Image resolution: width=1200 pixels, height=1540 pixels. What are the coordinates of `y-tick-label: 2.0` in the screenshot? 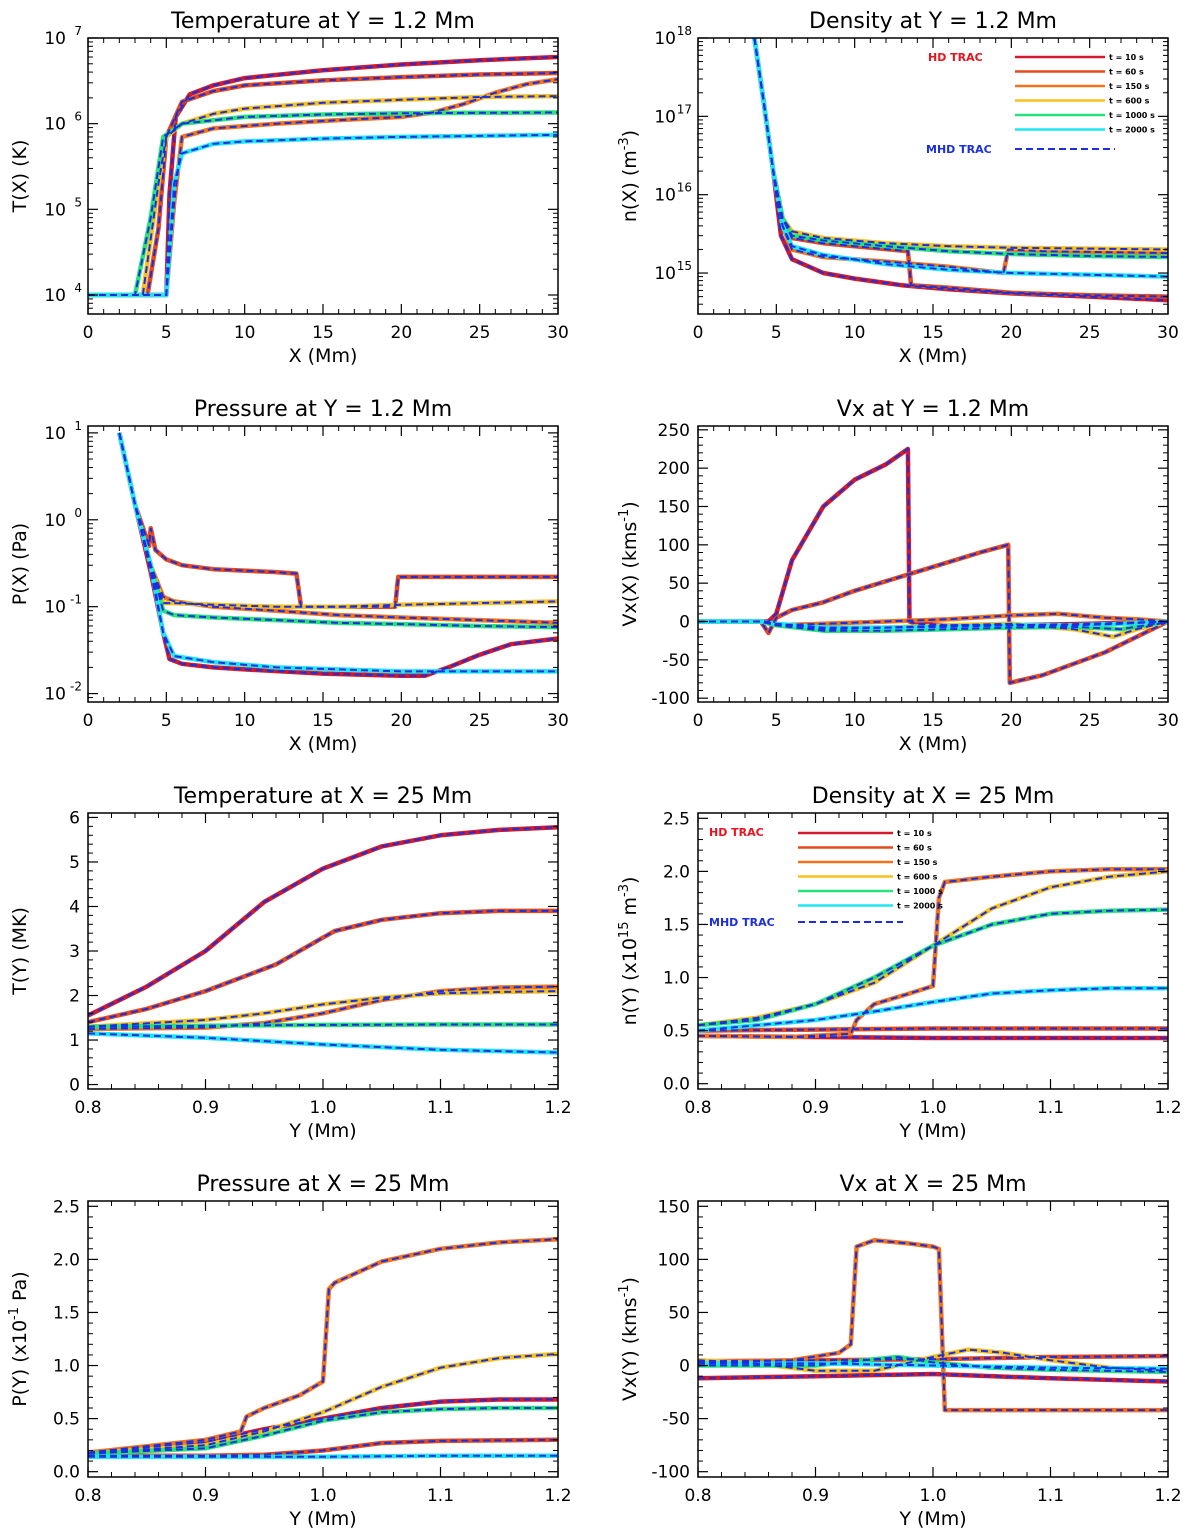 It's located at (66, 1260).